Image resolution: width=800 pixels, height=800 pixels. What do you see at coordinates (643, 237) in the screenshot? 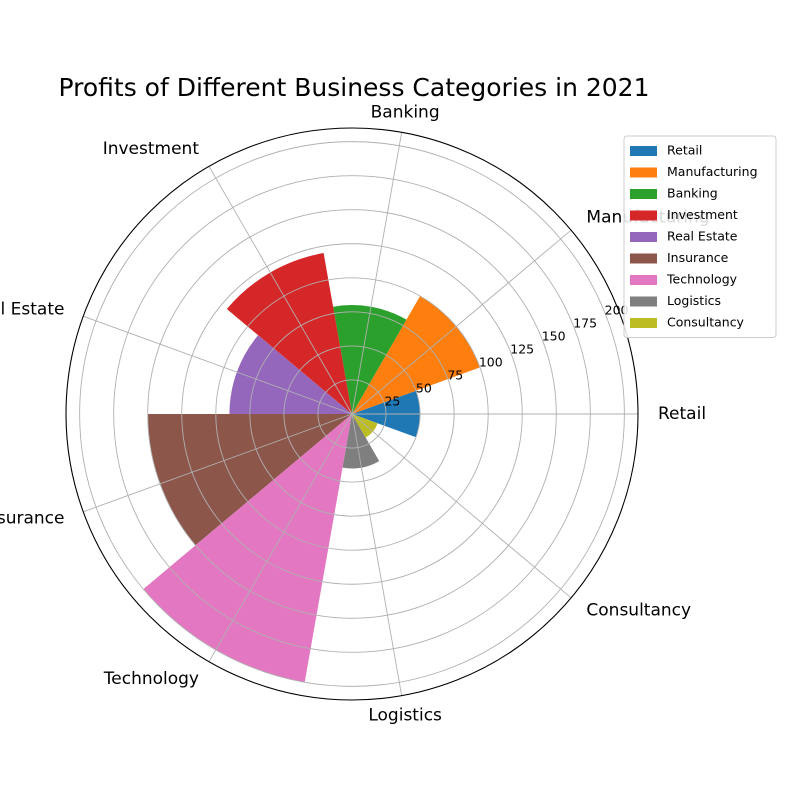
I see `legend-swatch-real-estate` at bounding box center [643, 237].